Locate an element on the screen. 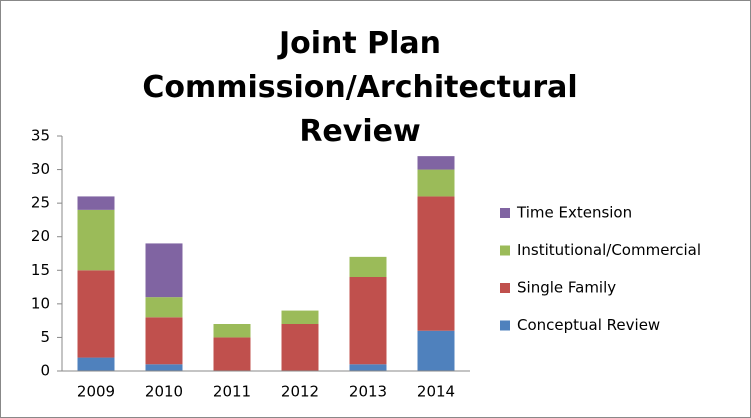  y-tick-label: 35 is located at coordinates (40, 136).